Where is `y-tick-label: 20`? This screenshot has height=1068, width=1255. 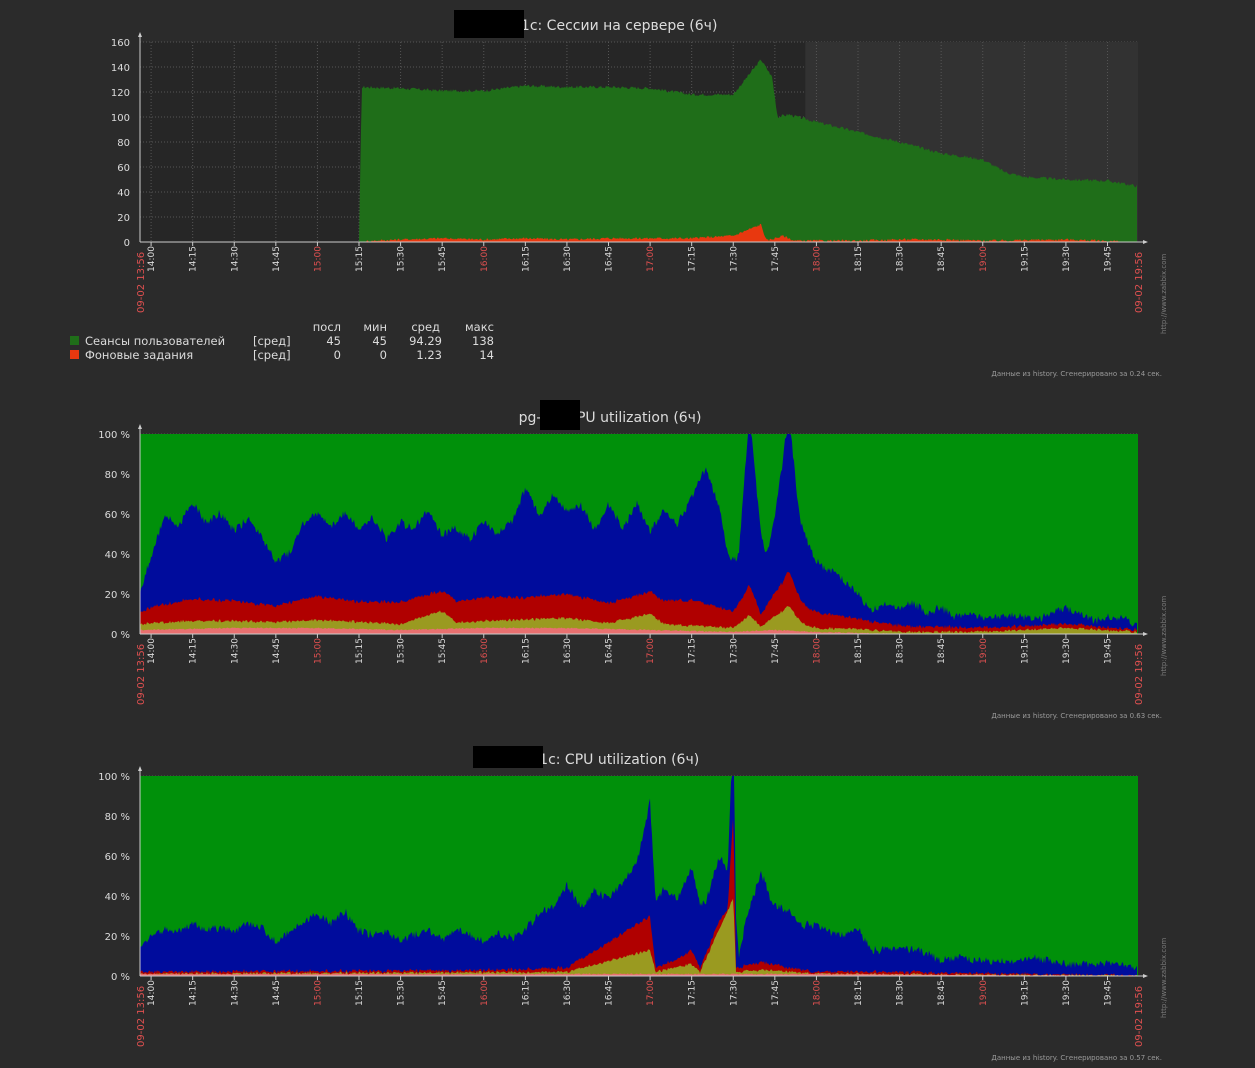
y-tick-label: 20 is located at coordinates (123, 218).